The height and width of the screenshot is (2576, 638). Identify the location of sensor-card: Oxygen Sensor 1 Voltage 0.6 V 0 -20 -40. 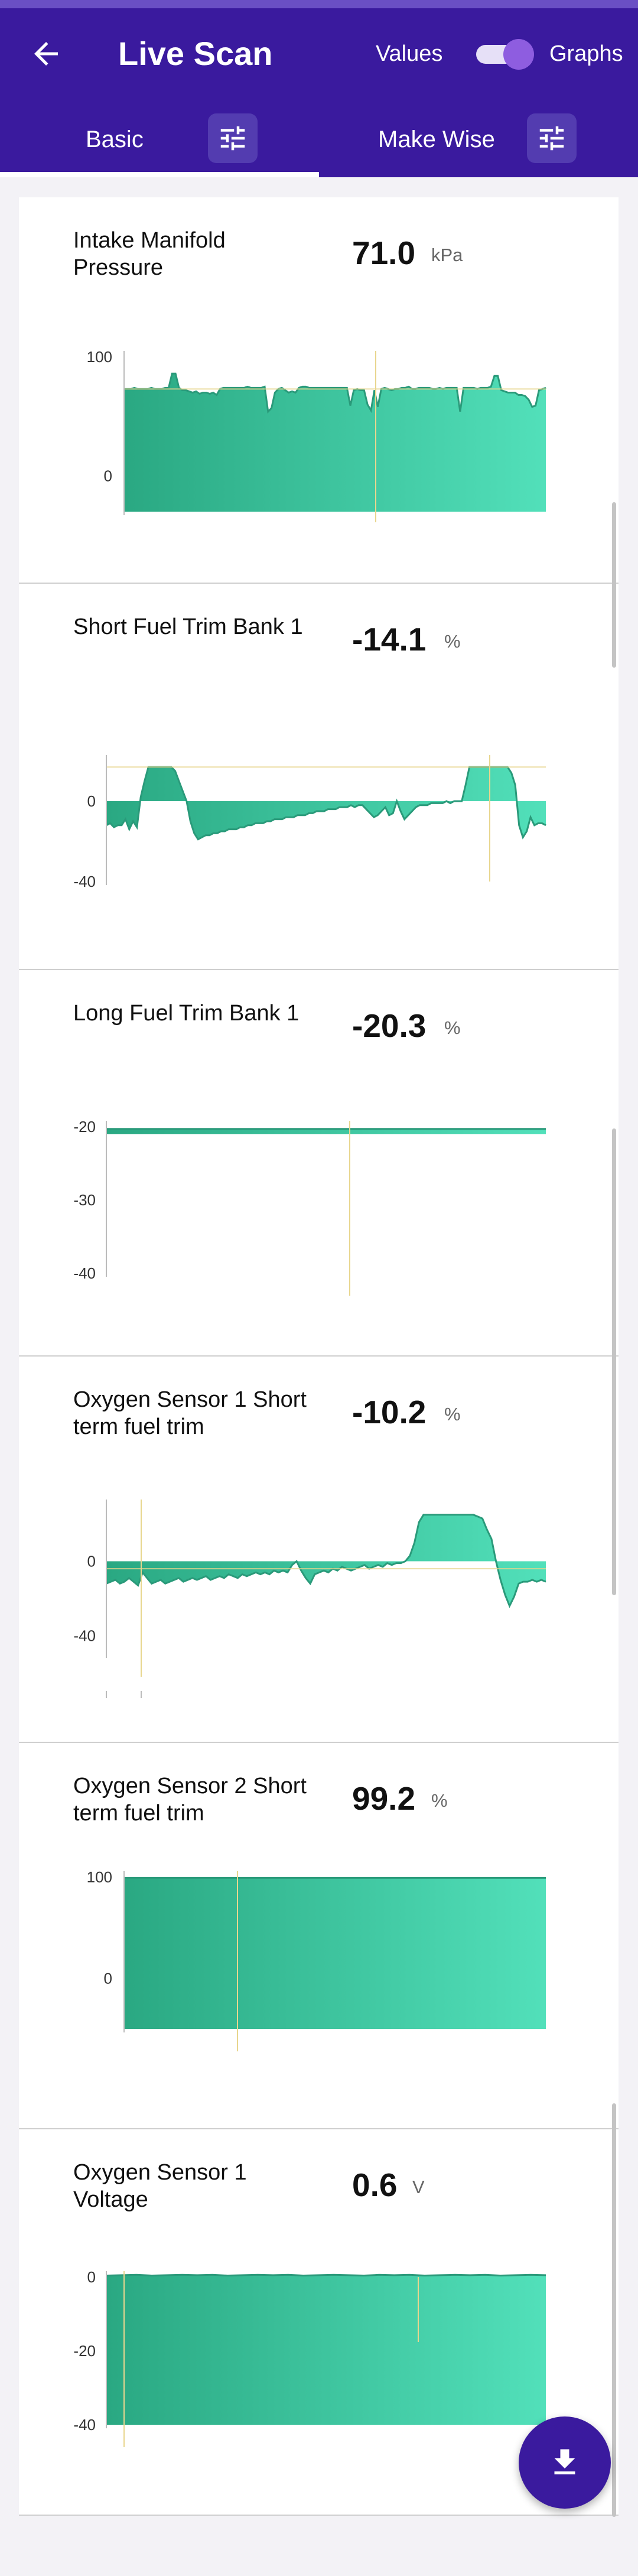
(319, 2323).